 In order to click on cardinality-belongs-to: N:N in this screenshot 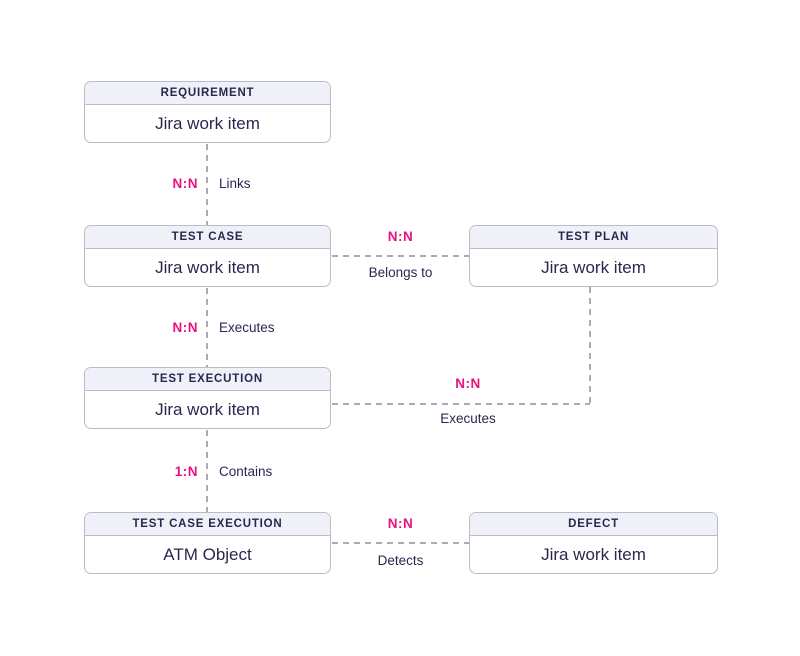, I will do `click(400, 236)`.